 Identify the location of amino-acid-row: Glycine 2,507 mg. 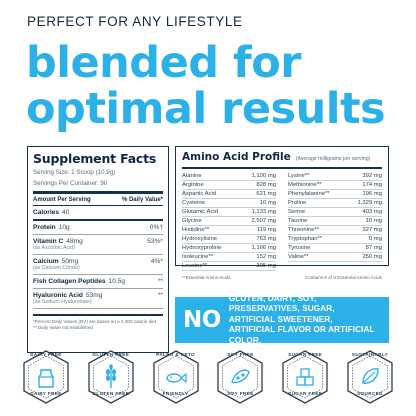
(229, 221).